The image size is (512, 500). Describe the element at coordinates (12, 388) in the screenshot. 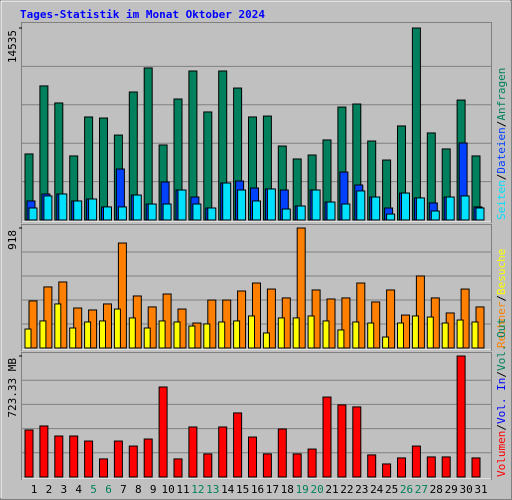

I see `y-tick-label: 723.33 MB` at that location.